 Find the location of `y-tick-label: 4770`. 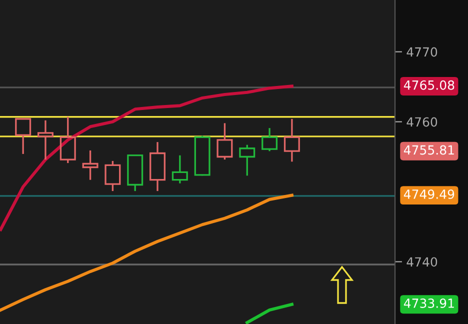

y-tick-label: 4770 is located at coordinates (422, 52).